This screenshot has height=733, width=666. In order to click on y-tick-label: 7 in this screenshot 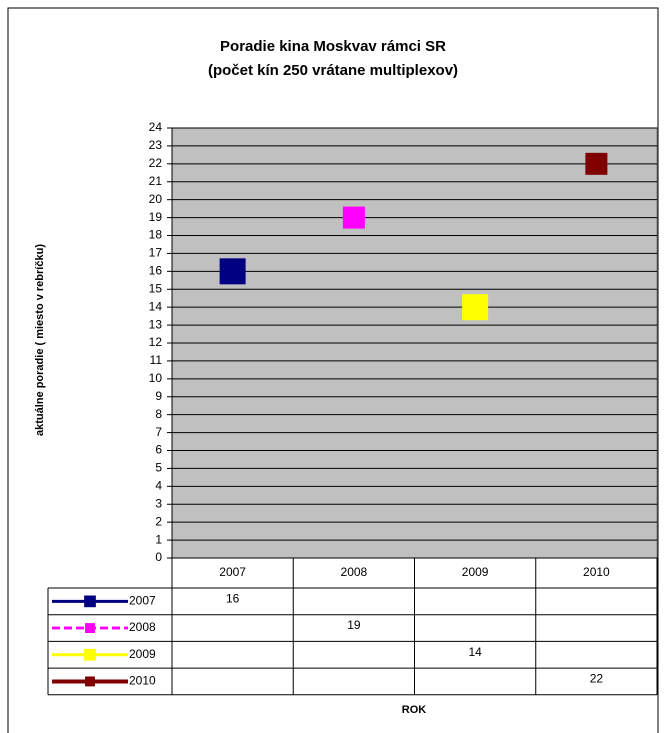, I will do `click(158, 432)`.